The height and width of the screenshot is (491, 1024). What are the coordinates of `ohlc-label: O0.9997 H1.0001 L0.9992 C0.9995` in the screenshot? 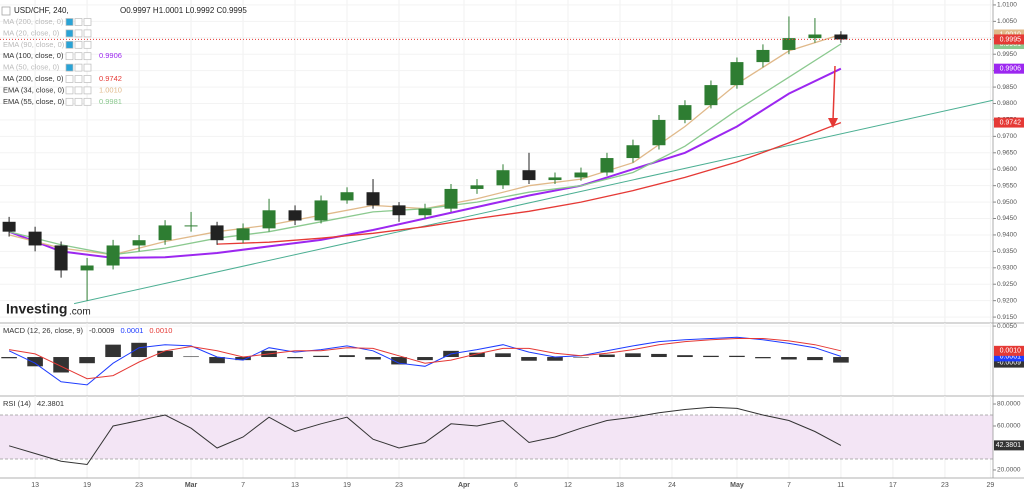 It's located at (183, 10).